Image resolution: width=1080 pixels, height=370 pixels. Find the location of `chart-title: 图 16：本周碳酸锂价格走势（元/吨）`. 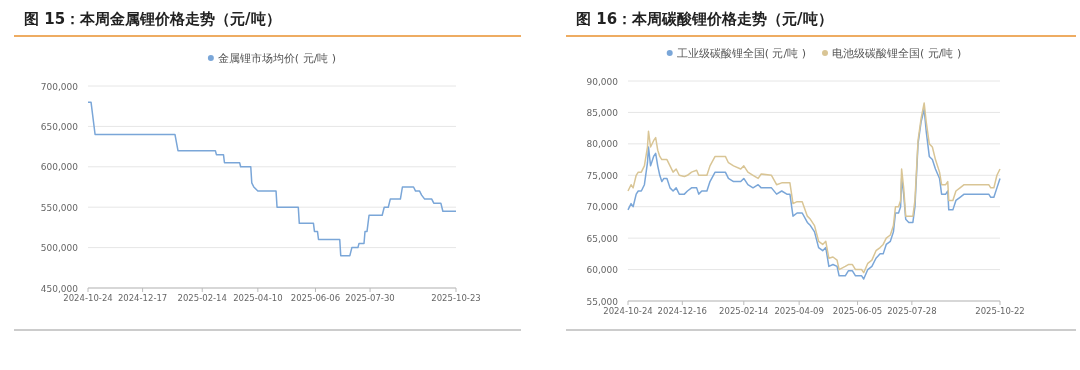

chart-title: 图 16：本周碳酸锂价格走势（元/吨） is located at coordinates (704, 19).